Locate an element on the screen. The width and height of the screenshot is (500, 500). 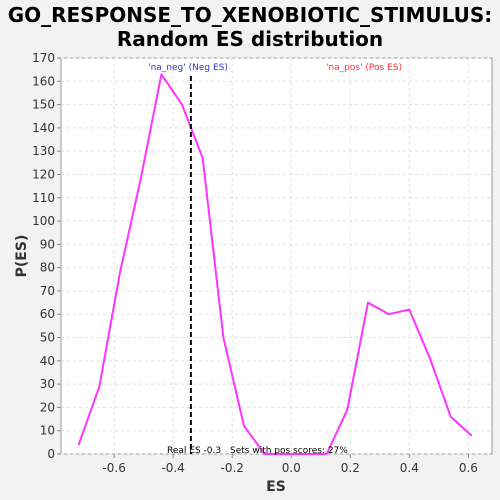
y-tick-label: 110 is located at coordinates (43, 198).